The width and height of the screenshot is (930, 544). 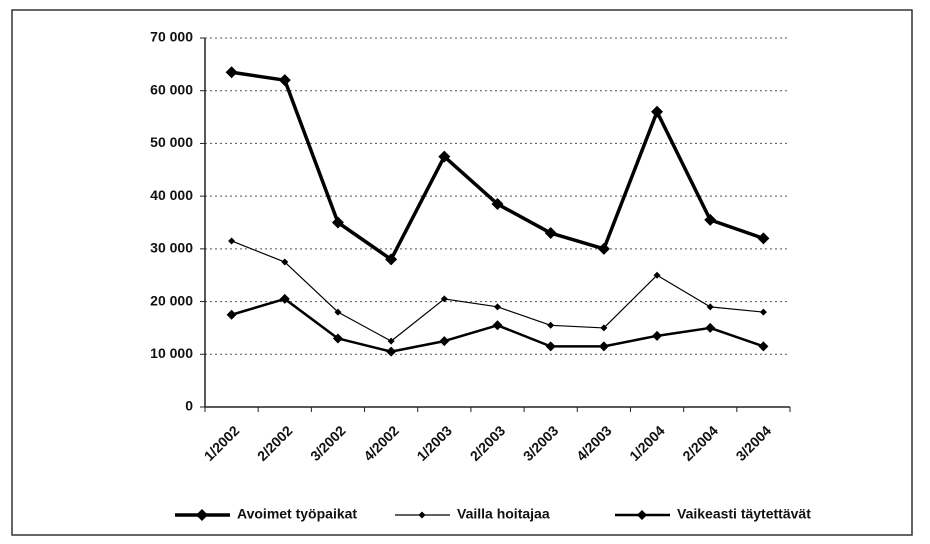 I want to click on y-tick-label: 10 000, so click(x=171, y=353).